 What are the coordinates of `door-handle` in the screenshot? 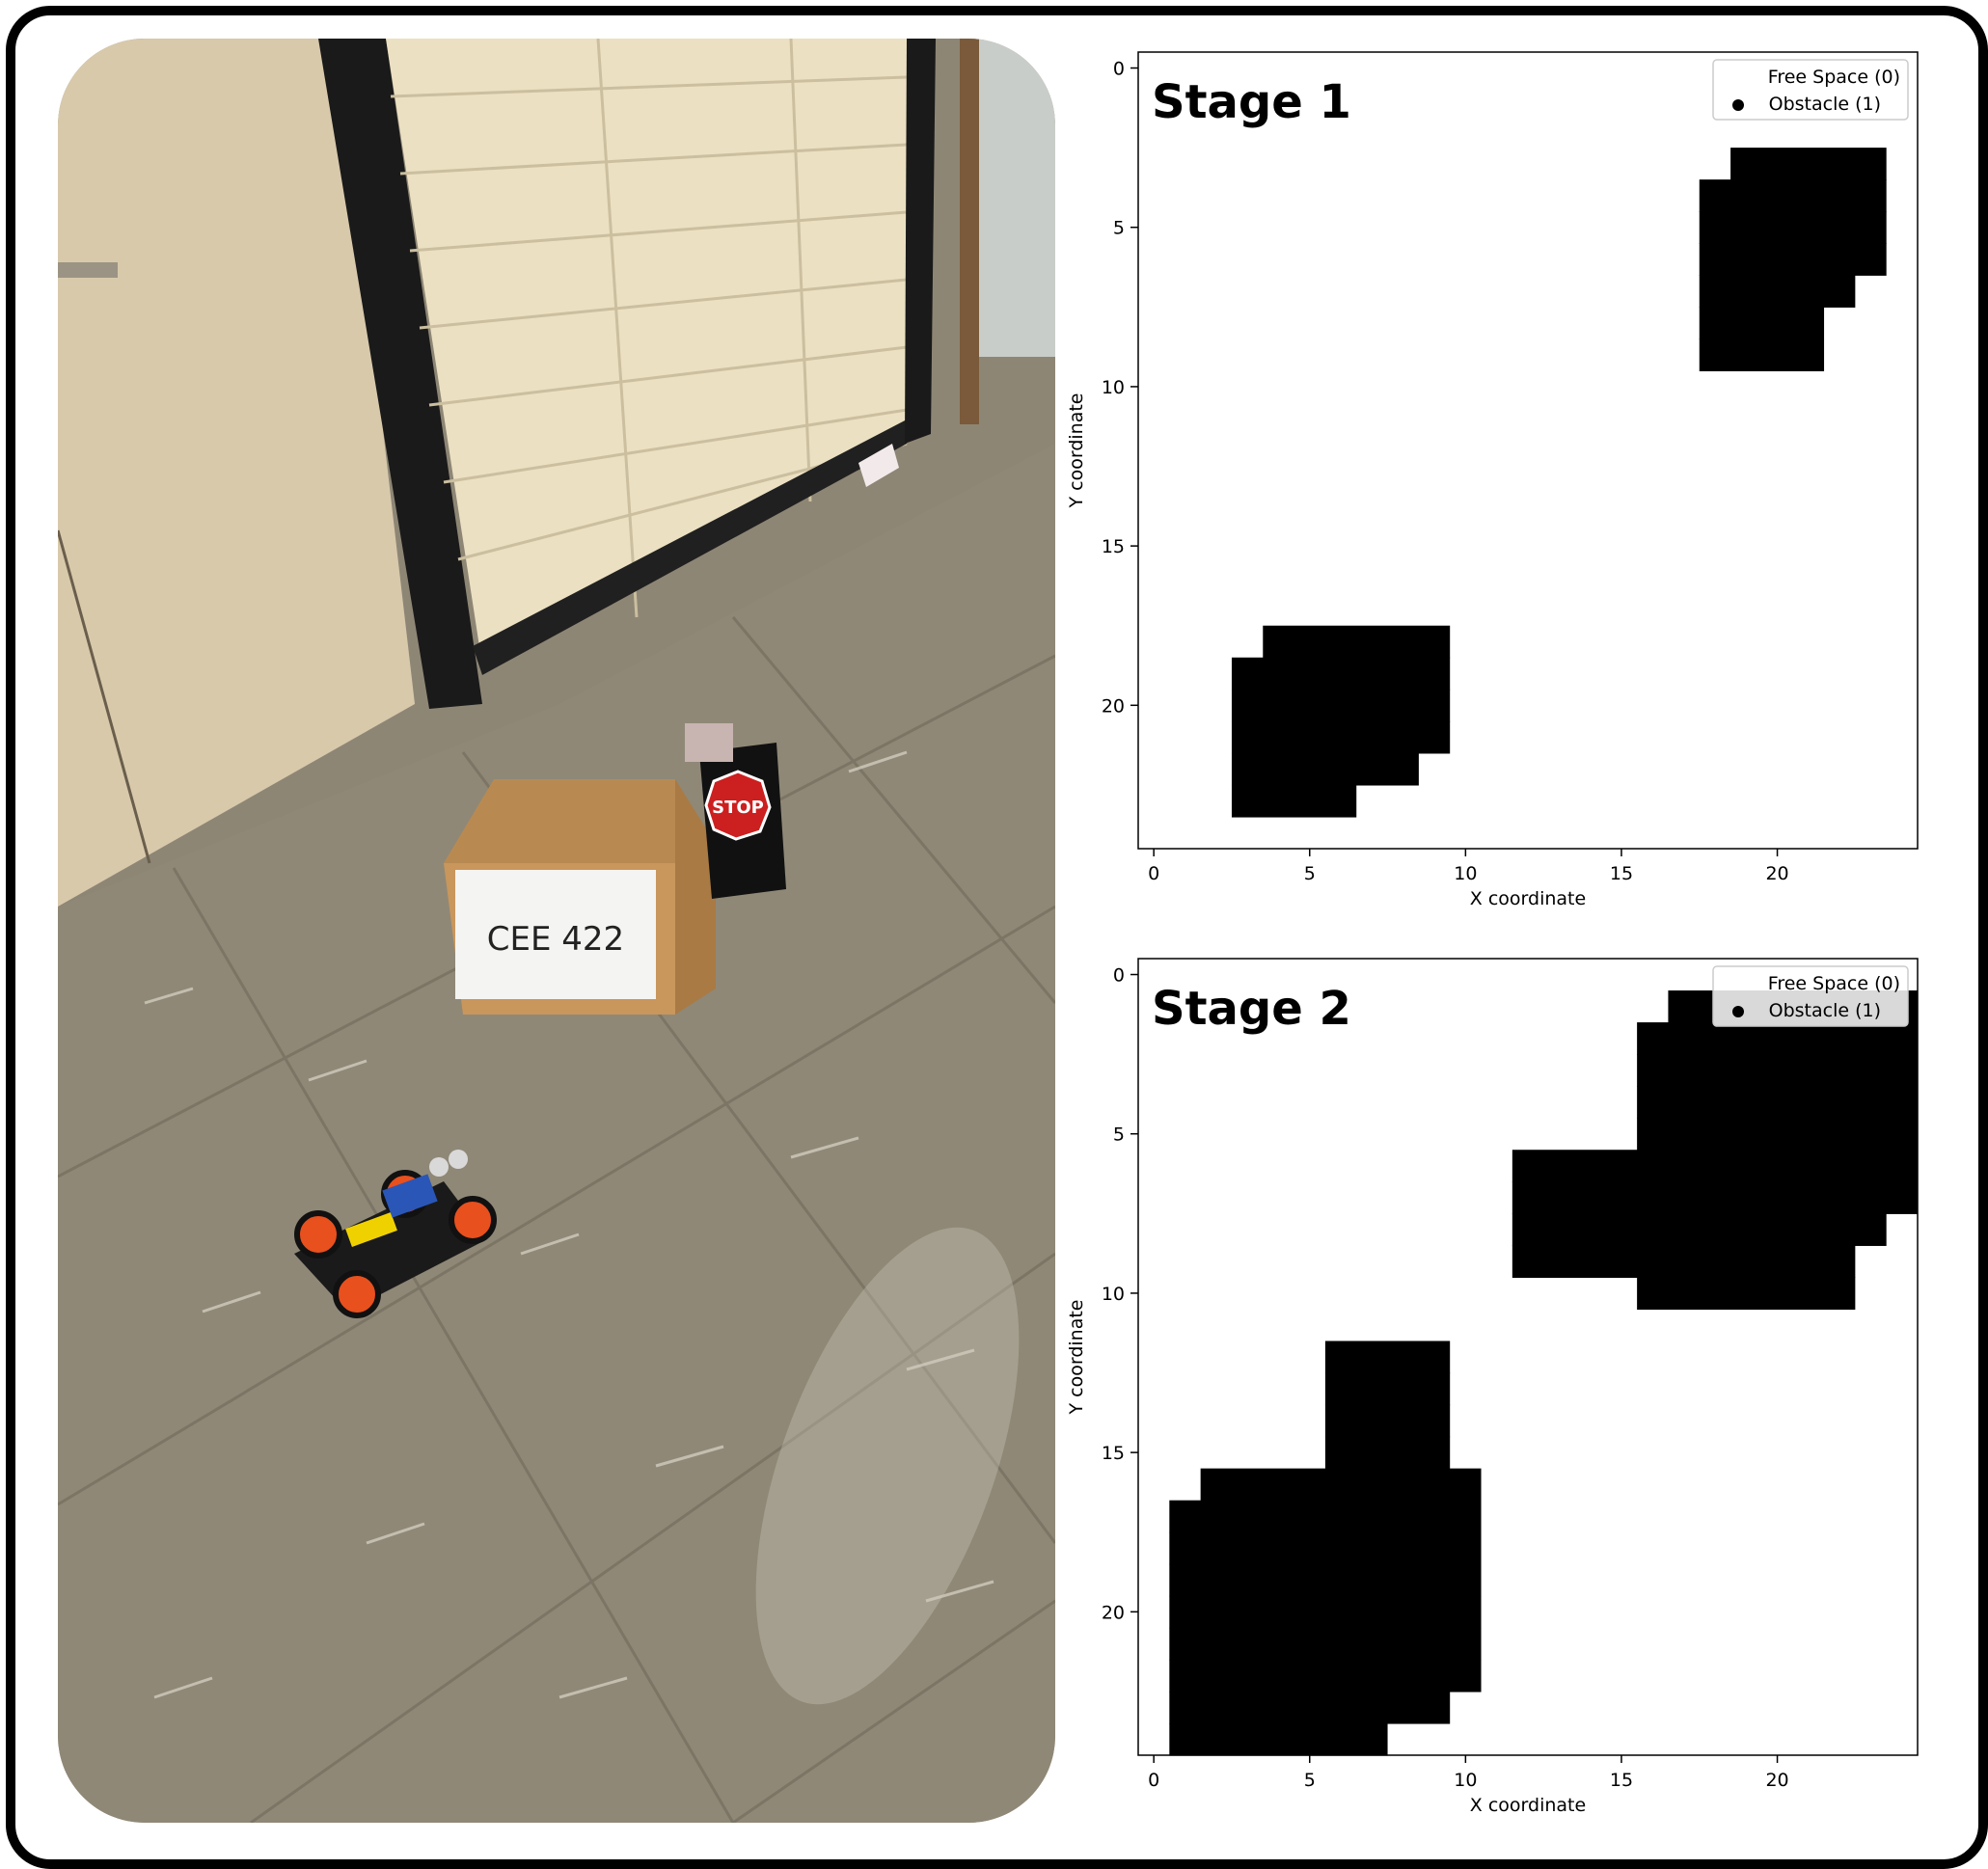 It's located at (88, 270).